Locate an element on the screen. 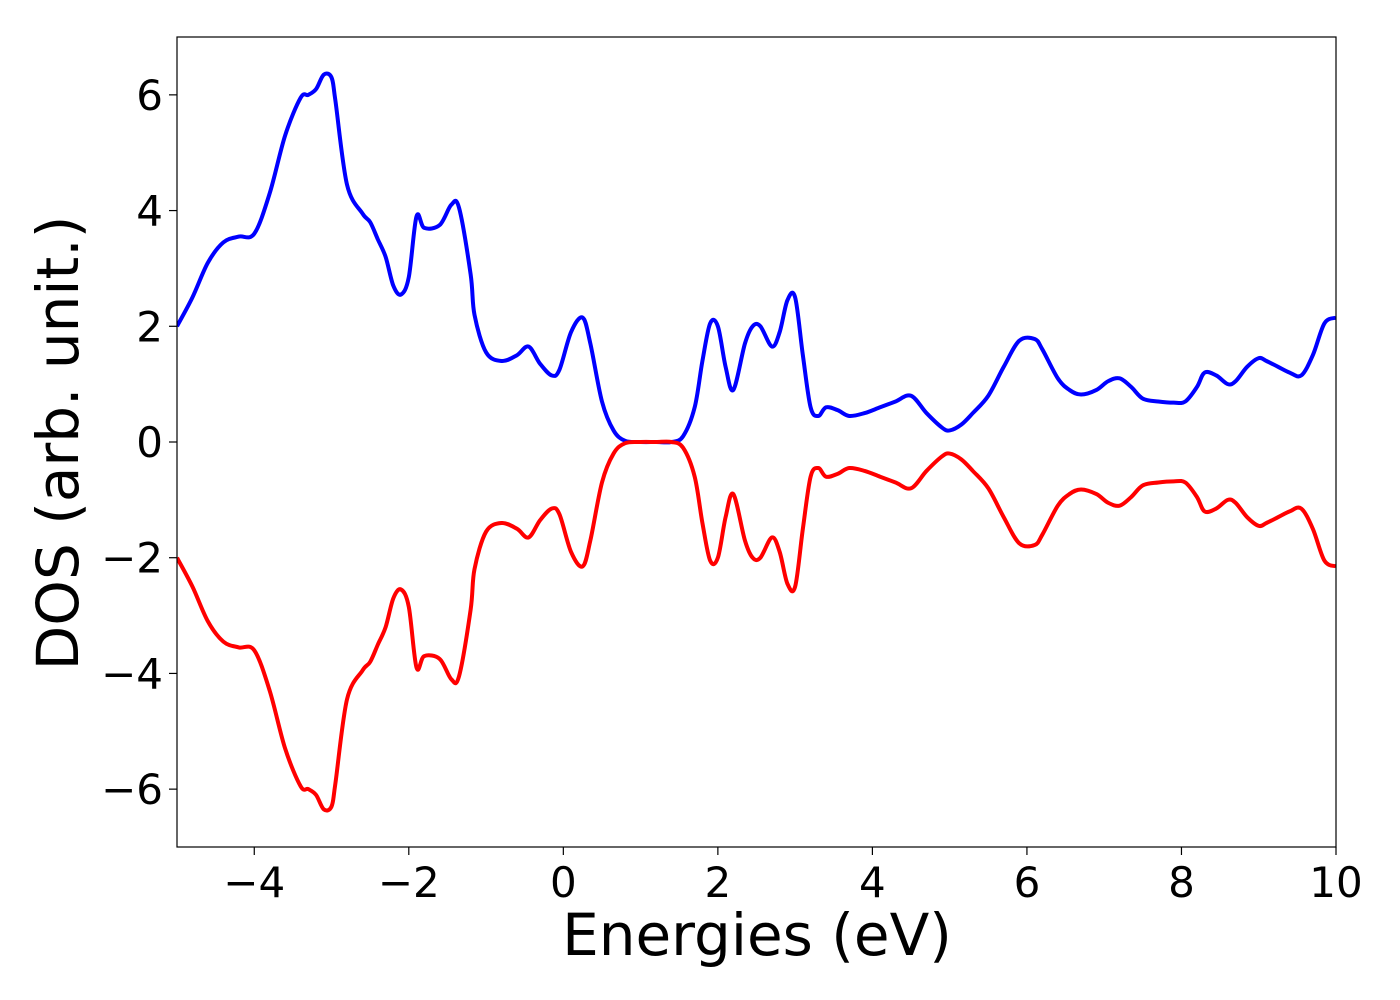 Image resolution: width=1400 pixels, height=1000 pixels. y-tick-label: −6 is located at coordinates (132, 789).